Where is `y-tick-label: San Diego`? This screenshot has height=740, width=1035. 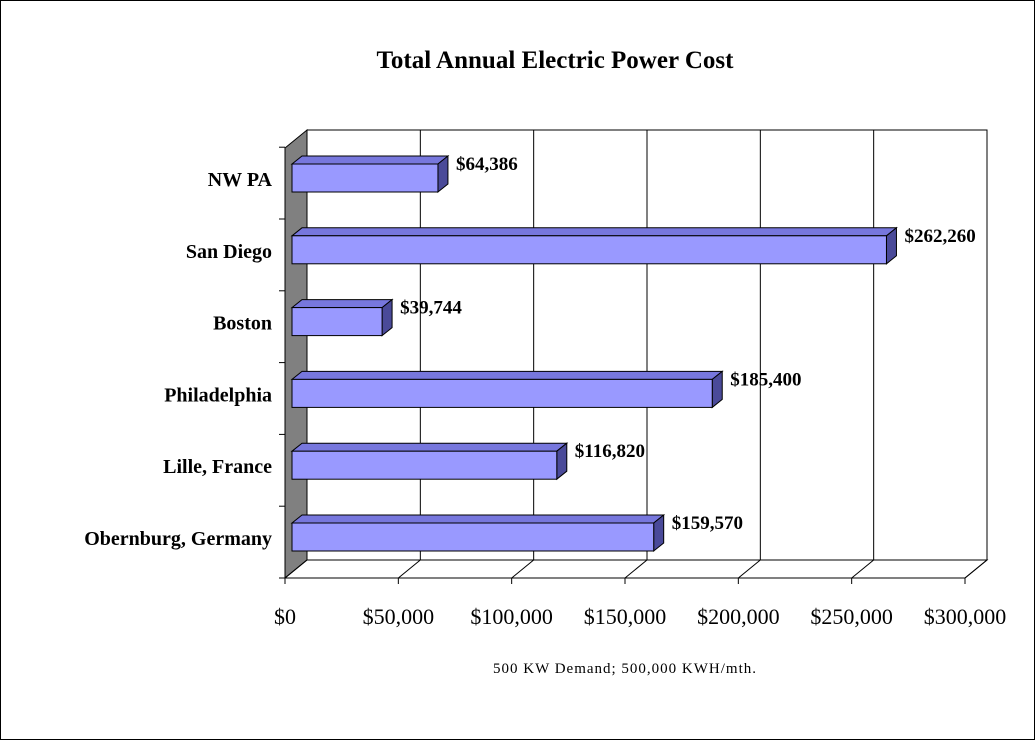 y-tick-label: San Diego is located at coordinates (229, 252).